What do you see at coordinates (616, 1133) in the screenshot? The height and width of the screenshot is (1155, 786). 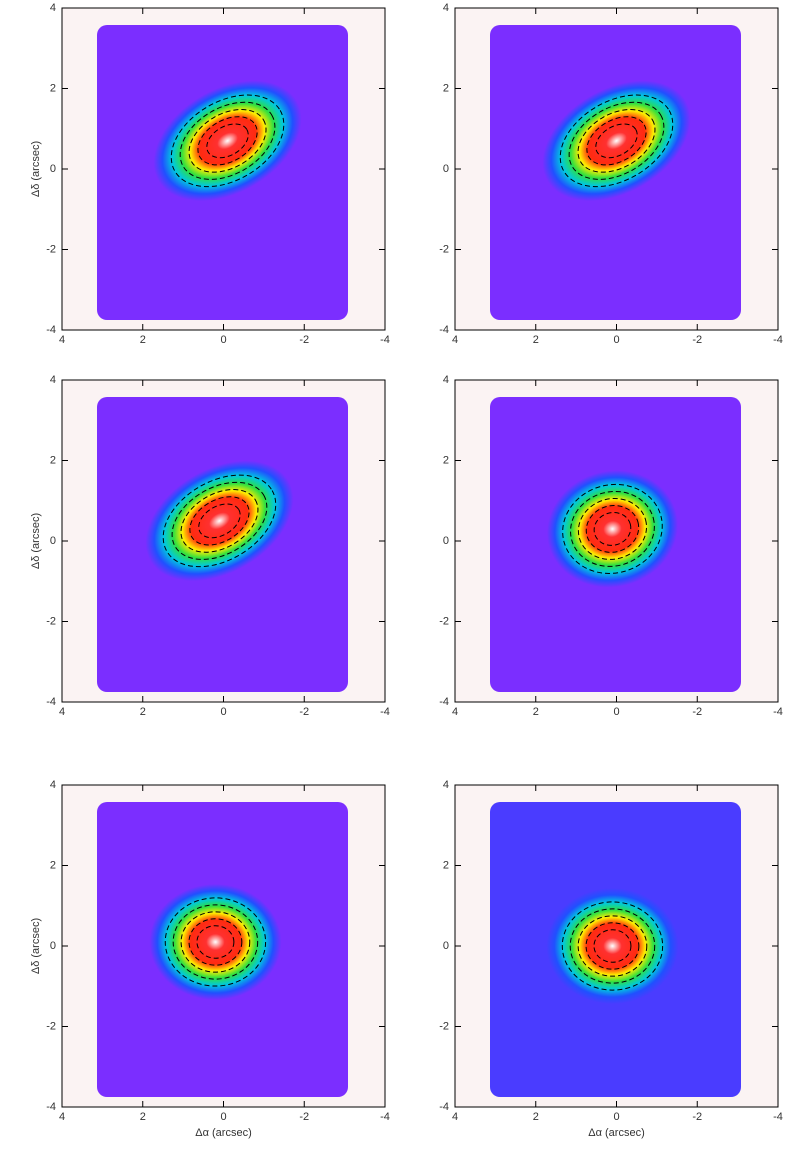 I see `x-axis-label: Δα (arcsec)` at bounding box center [616, 1133].